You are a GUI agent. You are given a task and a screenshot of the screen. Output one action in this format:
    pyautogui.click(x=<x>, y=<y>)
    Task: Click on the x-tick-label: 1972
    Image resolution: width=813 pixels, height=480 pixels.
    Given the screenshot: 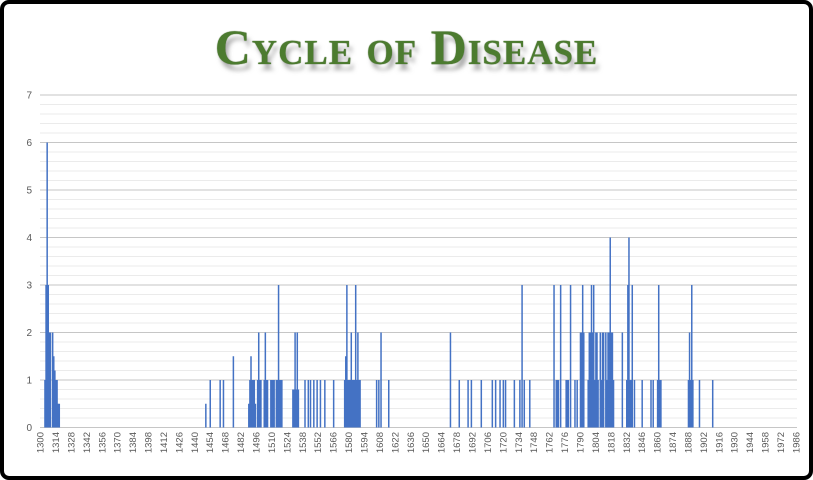 What is the action you would take?
    pyautogui.click(x=781, y=442)
    